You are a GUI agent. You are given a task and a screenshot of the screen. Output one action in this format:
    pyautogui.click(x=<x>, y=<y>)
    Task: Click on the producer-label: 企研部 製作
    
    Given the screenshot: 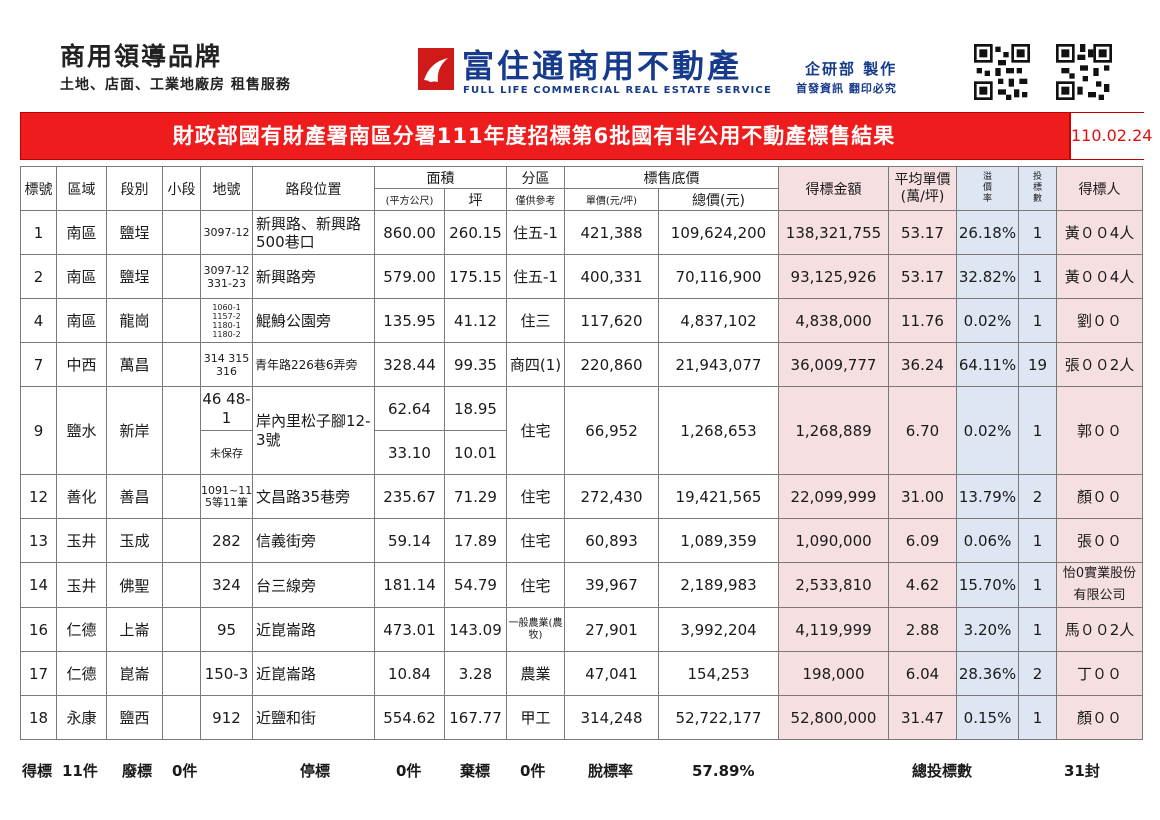 What is the action you would take?
    pyautogui.click(x=851, y=69)
    